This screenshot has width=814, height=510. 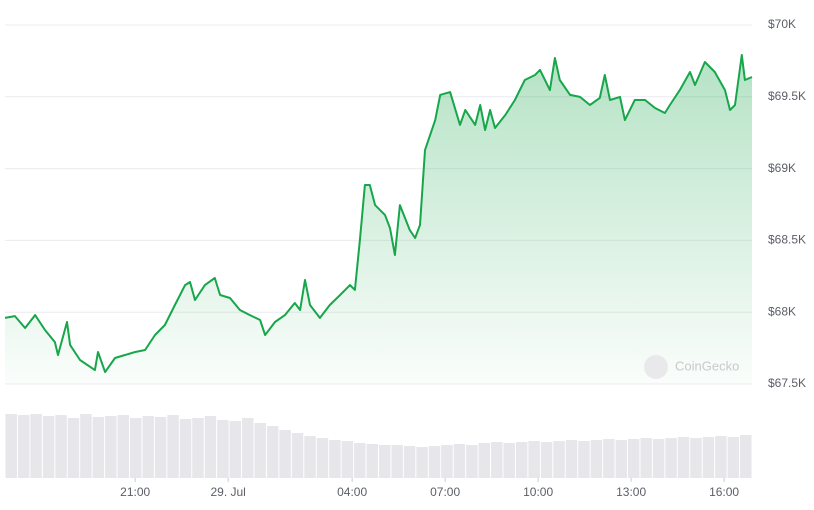 I want to click on x-tick-label: 29. Jul, so click(x=227, y=492).